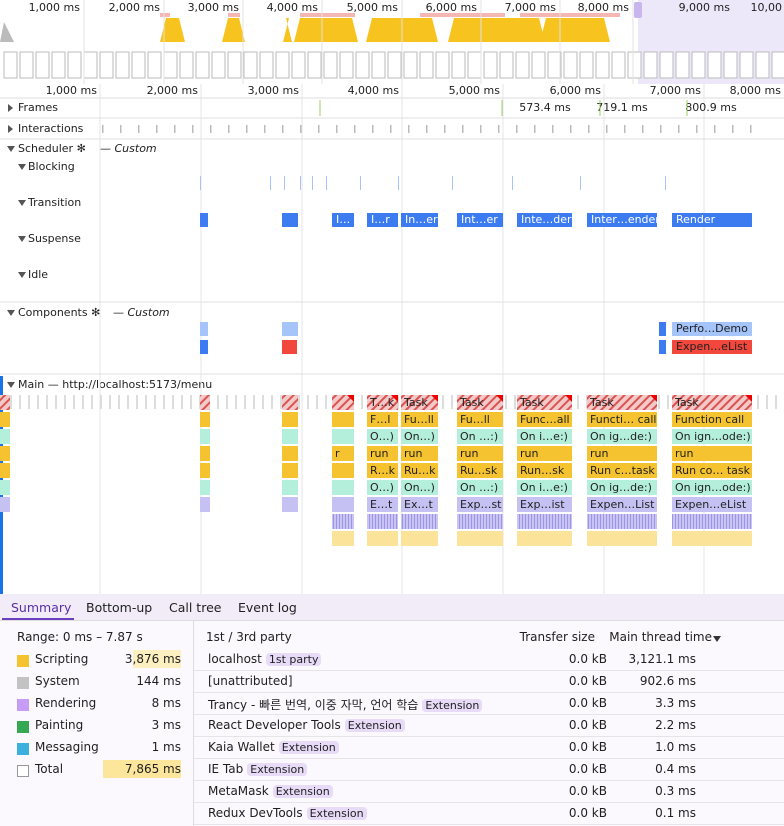 The height and width of the screenshot is (826, 784). What do you see at coordinates (72, 90) in the screenshot?
I see `ruler-tick-label: 1,000 ms` at bounding box center [72, 90].